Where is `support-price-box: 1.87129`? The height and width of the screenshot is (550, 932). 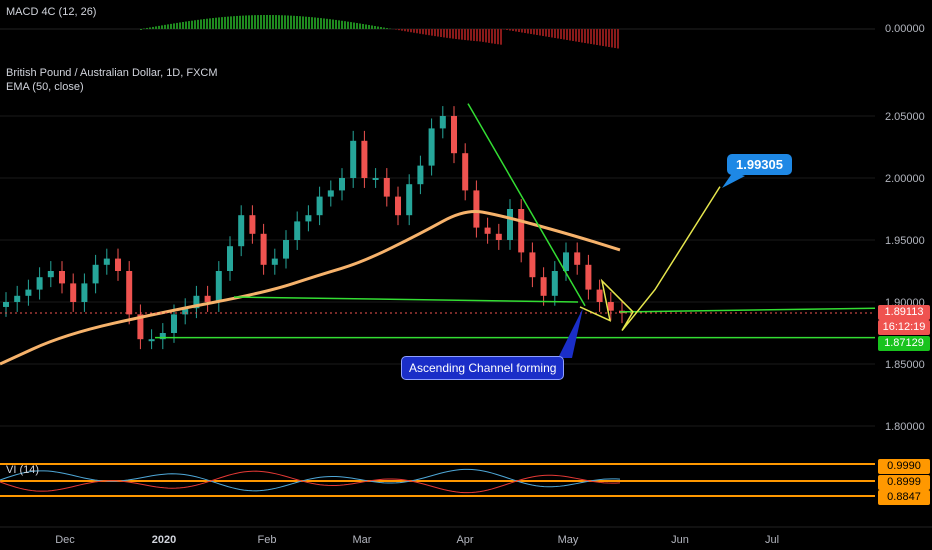 support-price-box: 1.87129 is located at coordinates (904, 343).